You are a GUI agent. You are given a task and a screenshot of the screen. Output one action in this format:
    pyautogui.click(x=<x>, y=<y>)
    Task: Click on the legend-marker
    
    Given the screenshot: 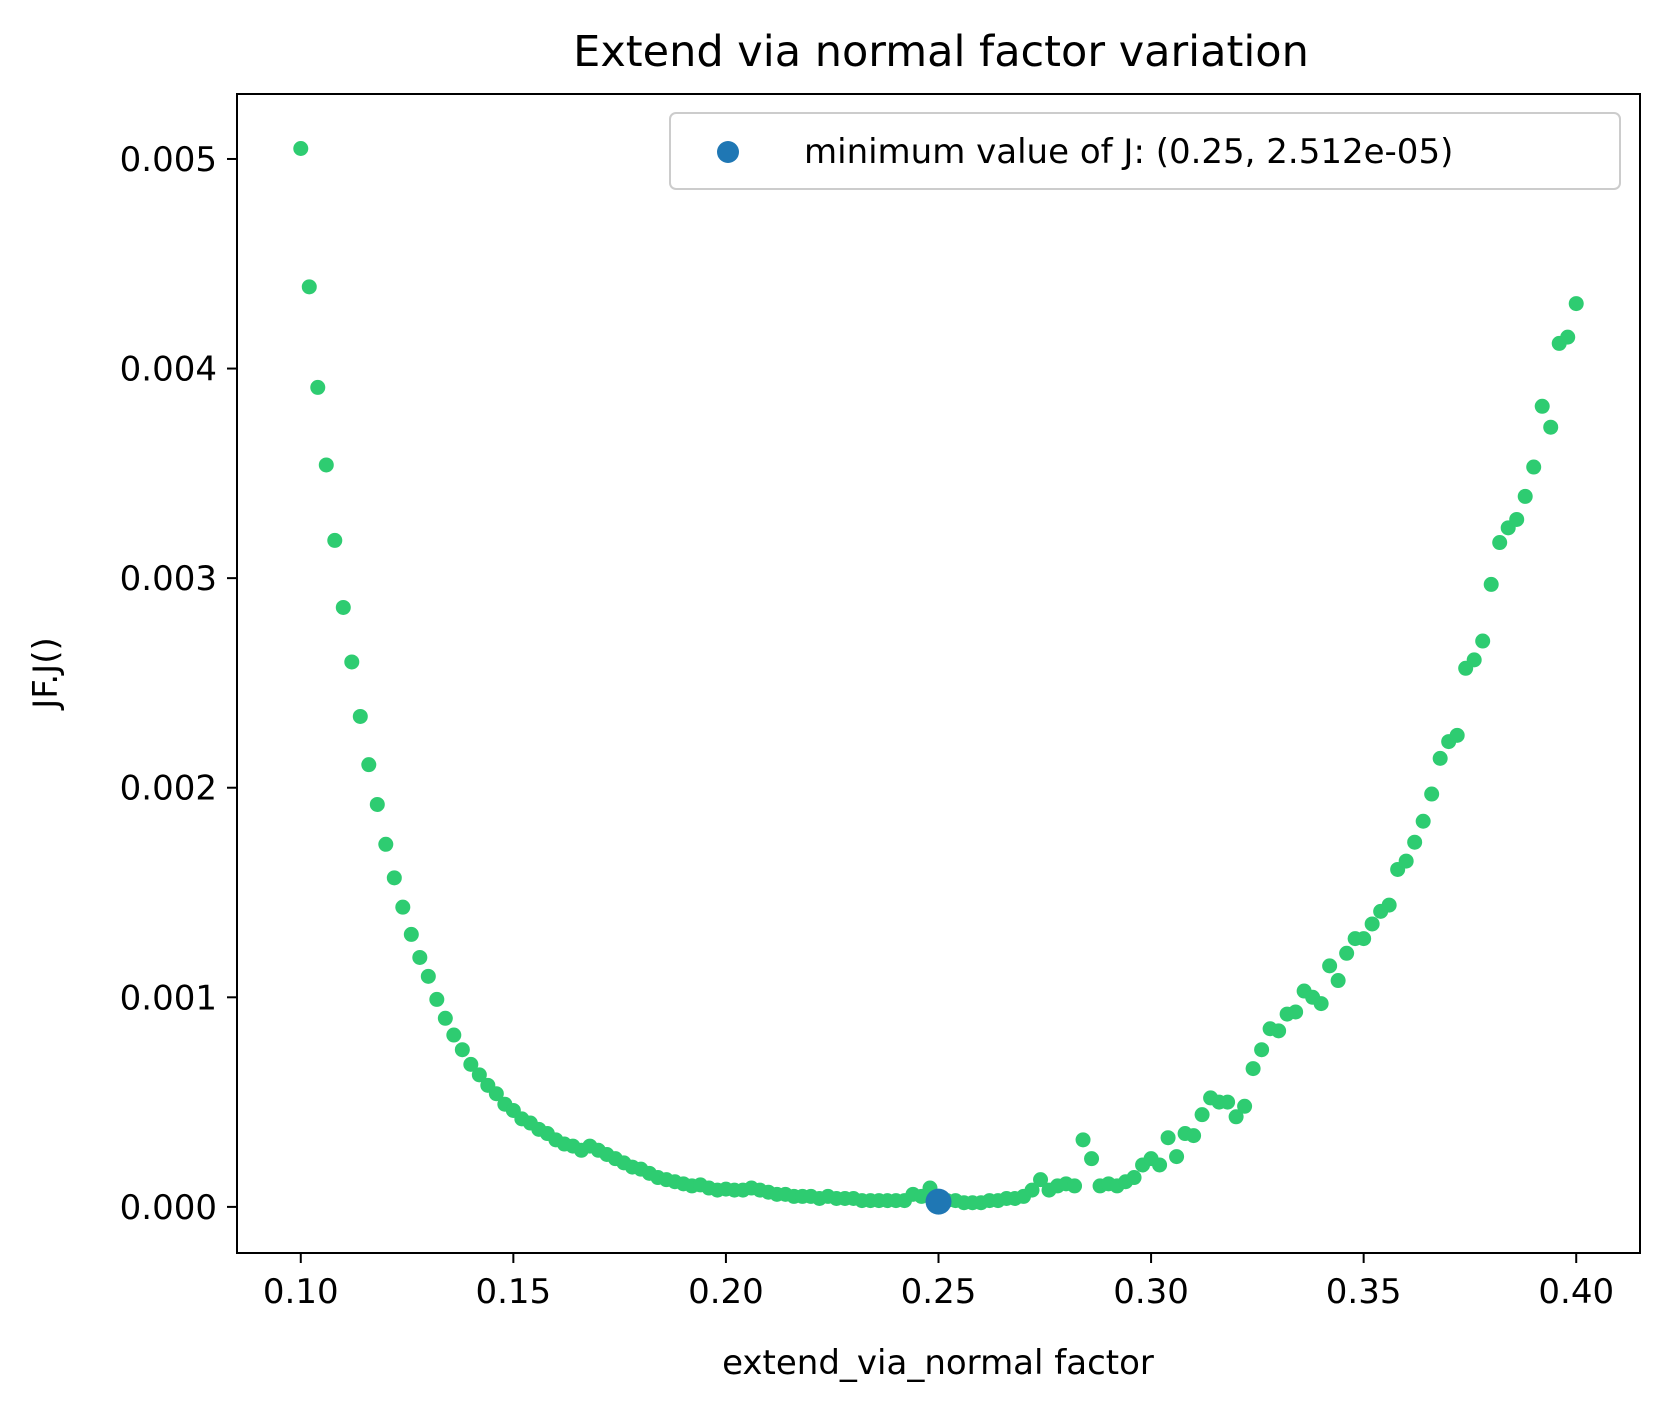 What is the action you would take?
    pyautogui.click(x=728, y=152)
    